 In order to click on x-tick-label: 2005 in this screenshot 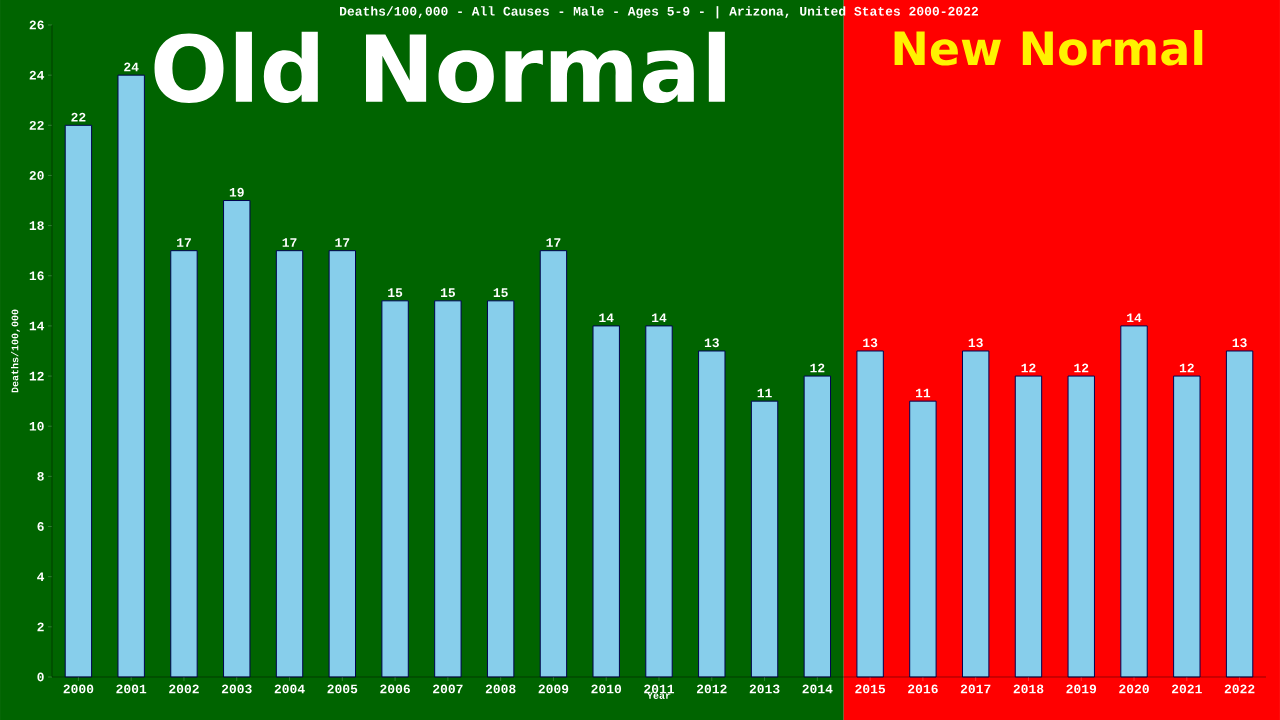, I will do `click(342, 689)`.